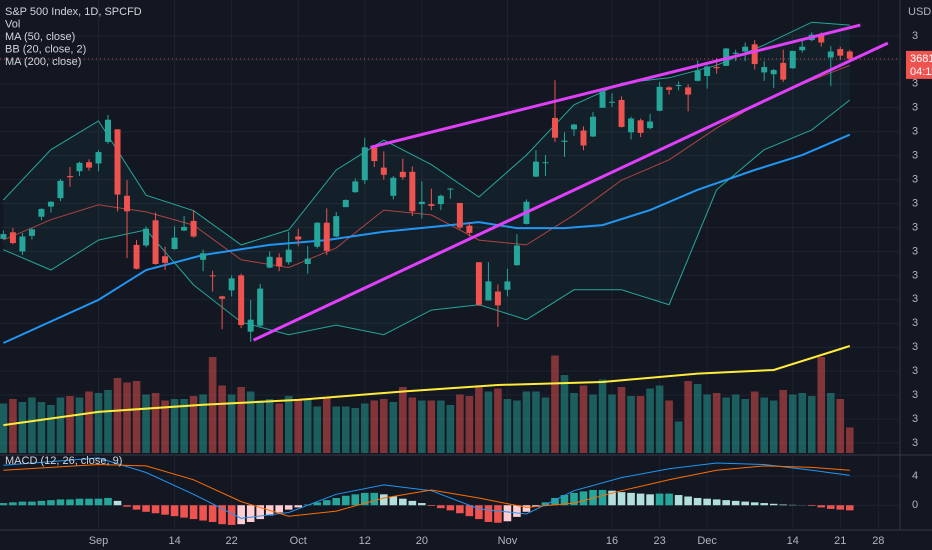 This screenshot has height=550, width=932. What do you see at coordinates (612, 541) in the screenshot?
I see `x-tick-label: 16` at bounding box center [612, 541].